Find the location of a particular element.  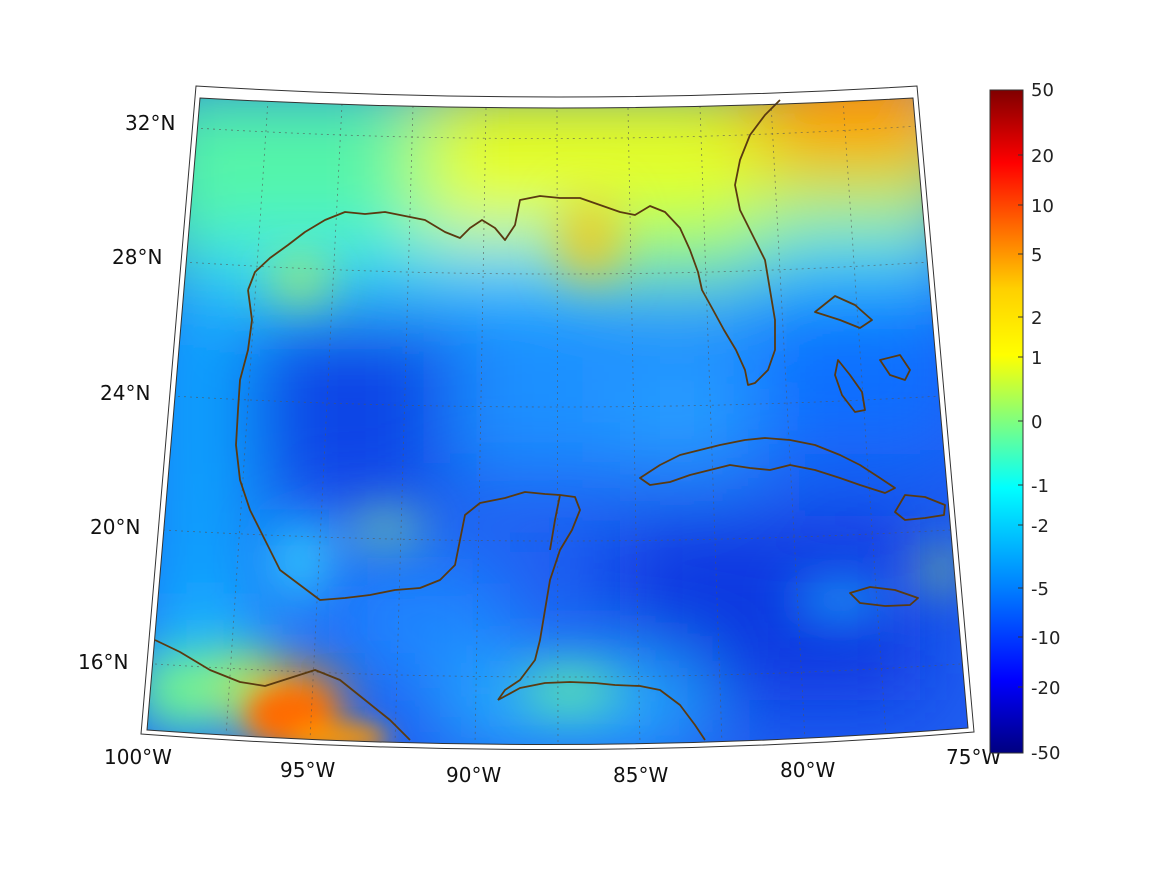

colorbar-label: -50 is located at coordinates (1045, 753).